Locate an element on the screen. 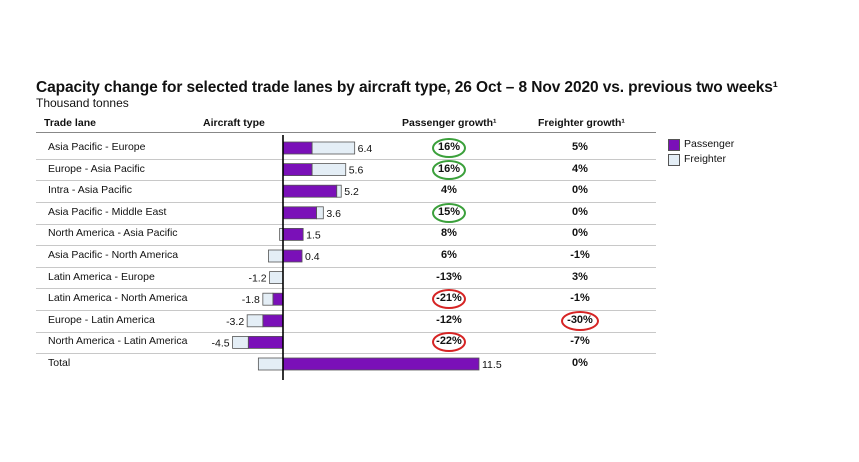  bar-total-label: 3.6 is located at coordinates (333, 214).